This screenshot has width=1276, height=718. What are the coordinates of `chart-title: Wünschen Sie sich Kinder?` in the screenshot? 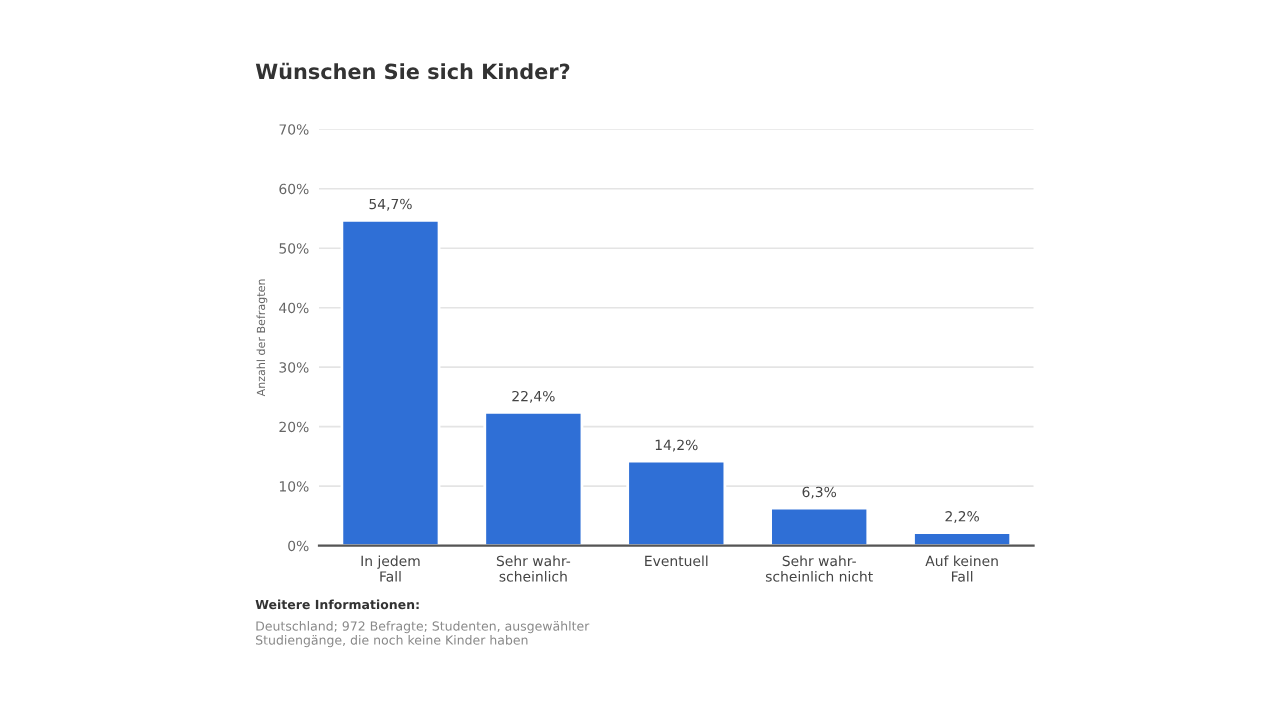 It's located at (412, 71).